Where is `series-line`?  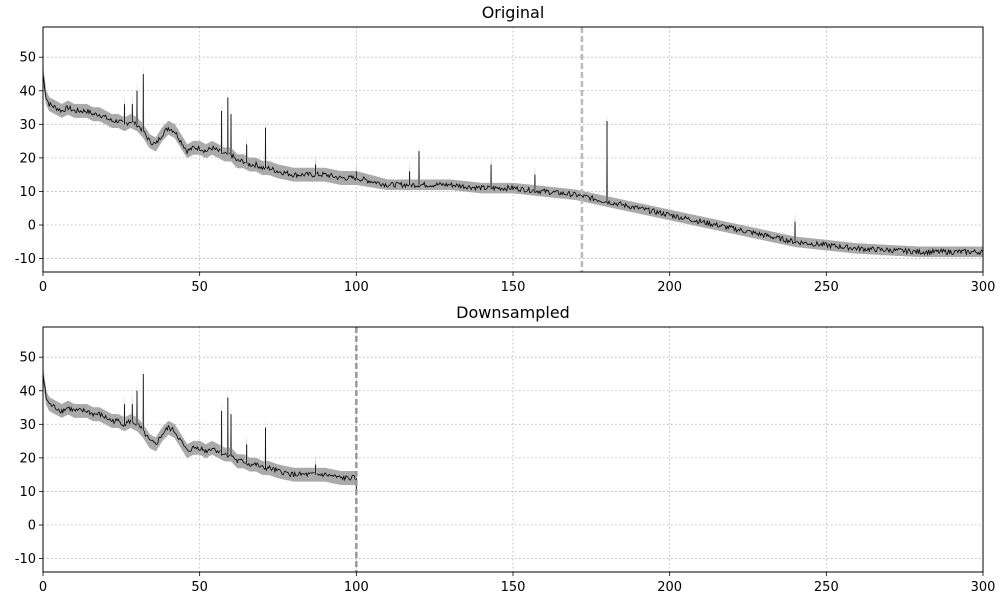
series-line is located at coordinates (200, 427).